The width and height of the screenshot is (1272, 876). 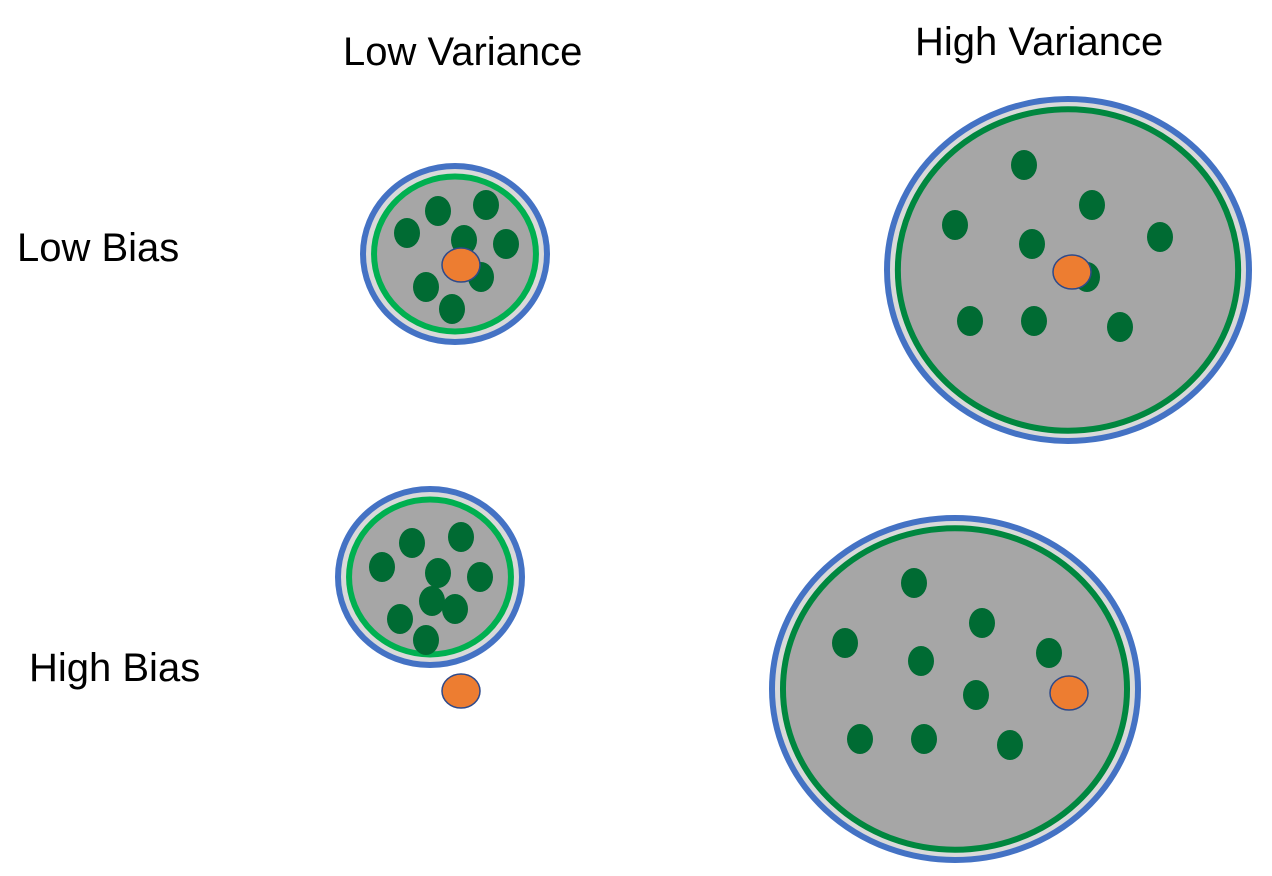 I want to click on row-header-low-bias: Low Bias, so click(x=98, y=248).